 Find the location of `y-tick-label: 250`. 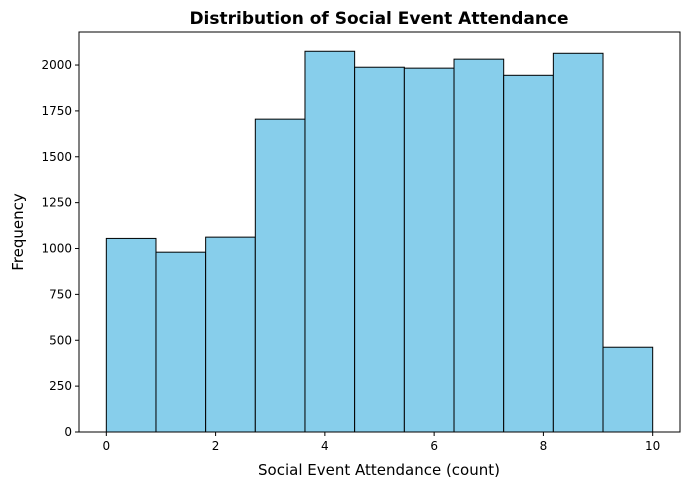

y-tick-label: 250 is located at coordinates (60, 386).